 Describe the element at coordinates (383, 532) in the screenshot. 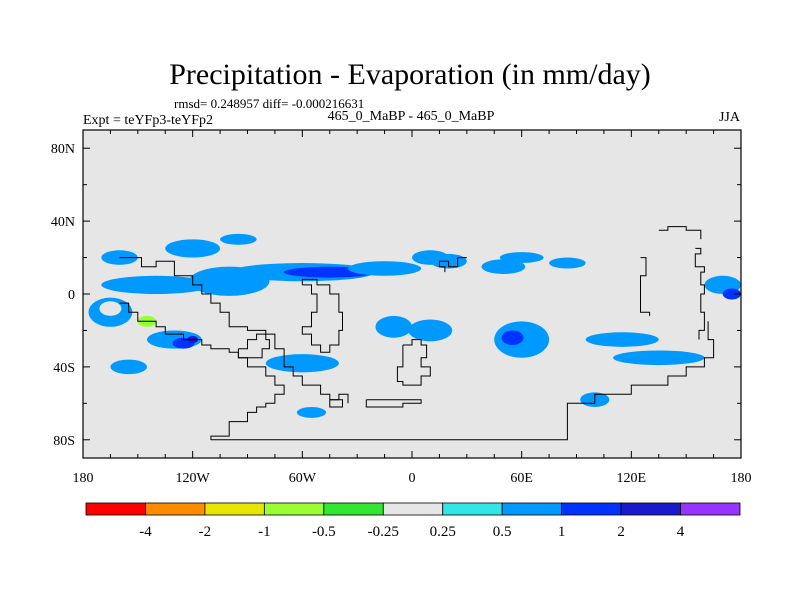

I see `colorbar-label-4: -0.25` at that location.